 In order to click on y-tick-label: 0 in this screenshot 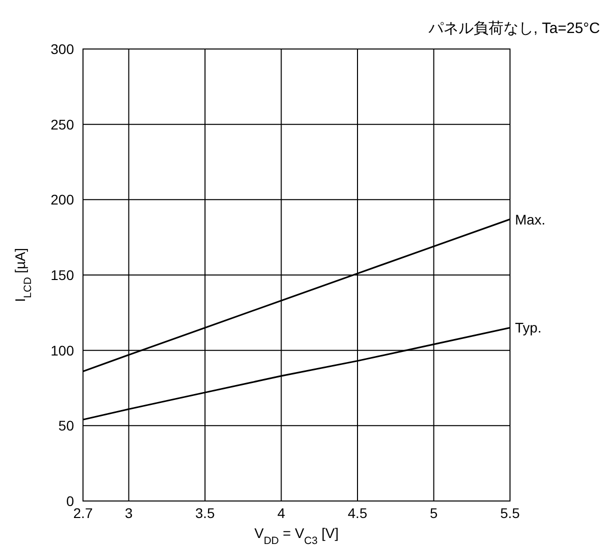, I will do `click(70, 501)`.